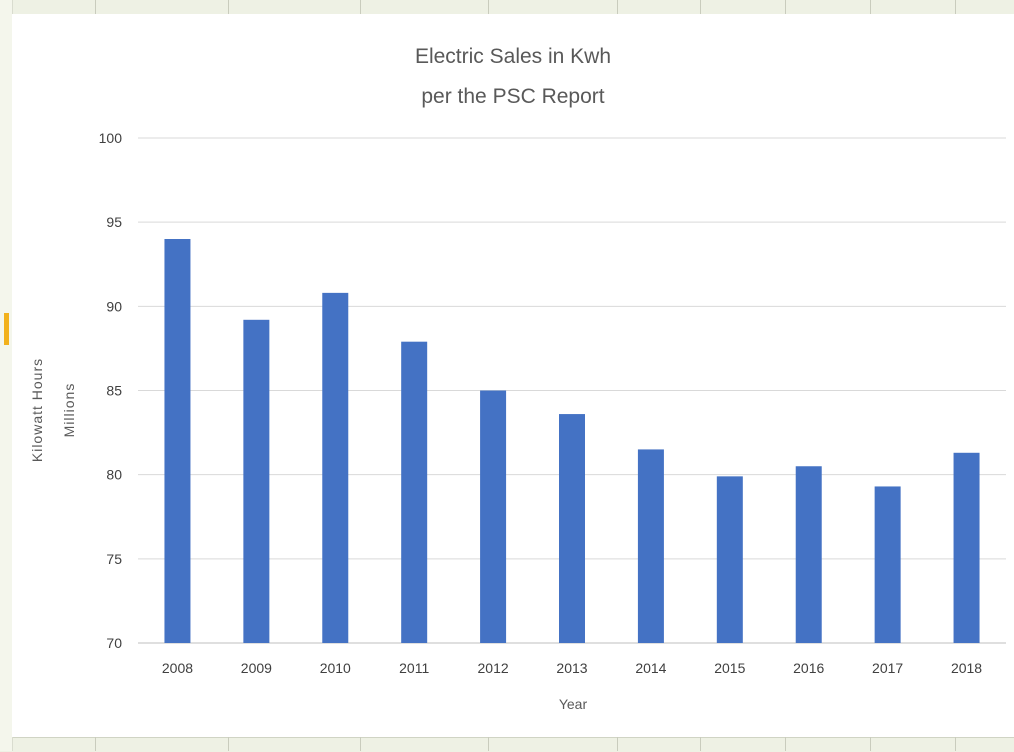  What do you see at coordinates (6, 329) in the screenshot?
I see `selection-marker` at bounding box center [6, 329].